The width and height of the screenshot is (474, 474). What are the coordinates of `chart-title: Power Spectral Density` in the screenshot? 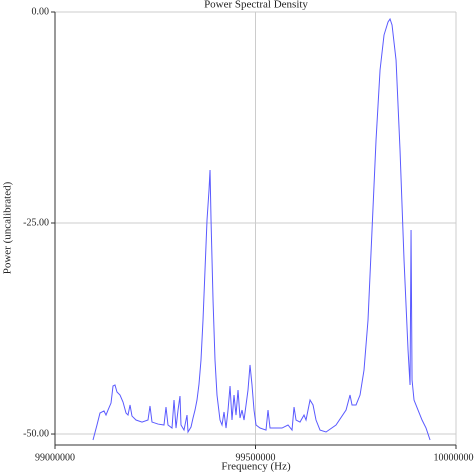 It's located at (256, 5).